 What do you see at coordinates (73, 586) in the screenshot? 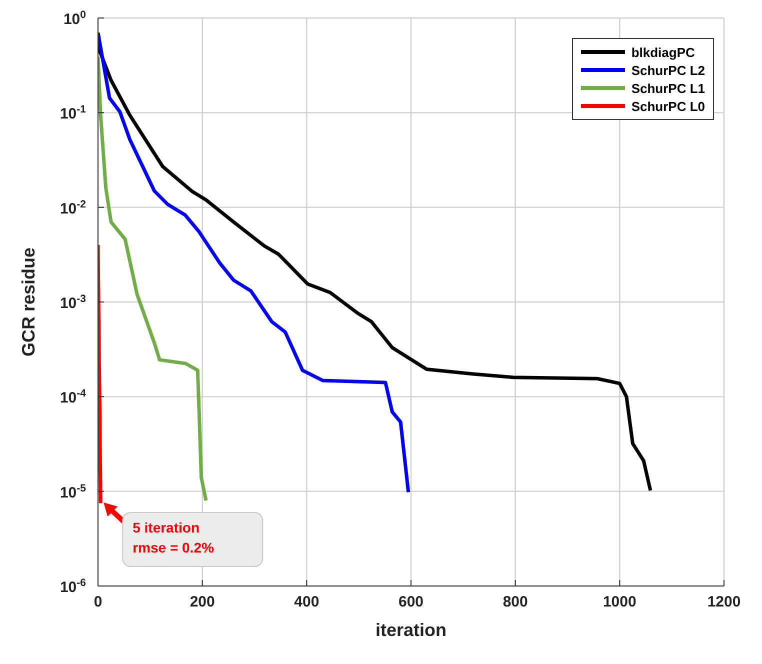
I see `y-tick-label: 10$^{-6}$` at bounding box center [73, 586].